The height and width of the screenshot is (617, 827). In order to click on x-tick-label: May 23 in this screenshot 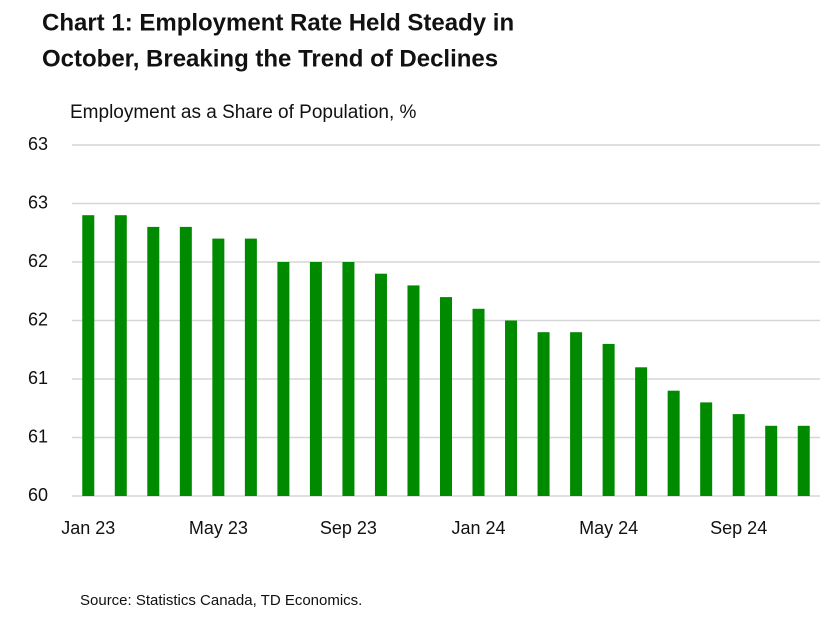, I will do `click(218, 528)`.